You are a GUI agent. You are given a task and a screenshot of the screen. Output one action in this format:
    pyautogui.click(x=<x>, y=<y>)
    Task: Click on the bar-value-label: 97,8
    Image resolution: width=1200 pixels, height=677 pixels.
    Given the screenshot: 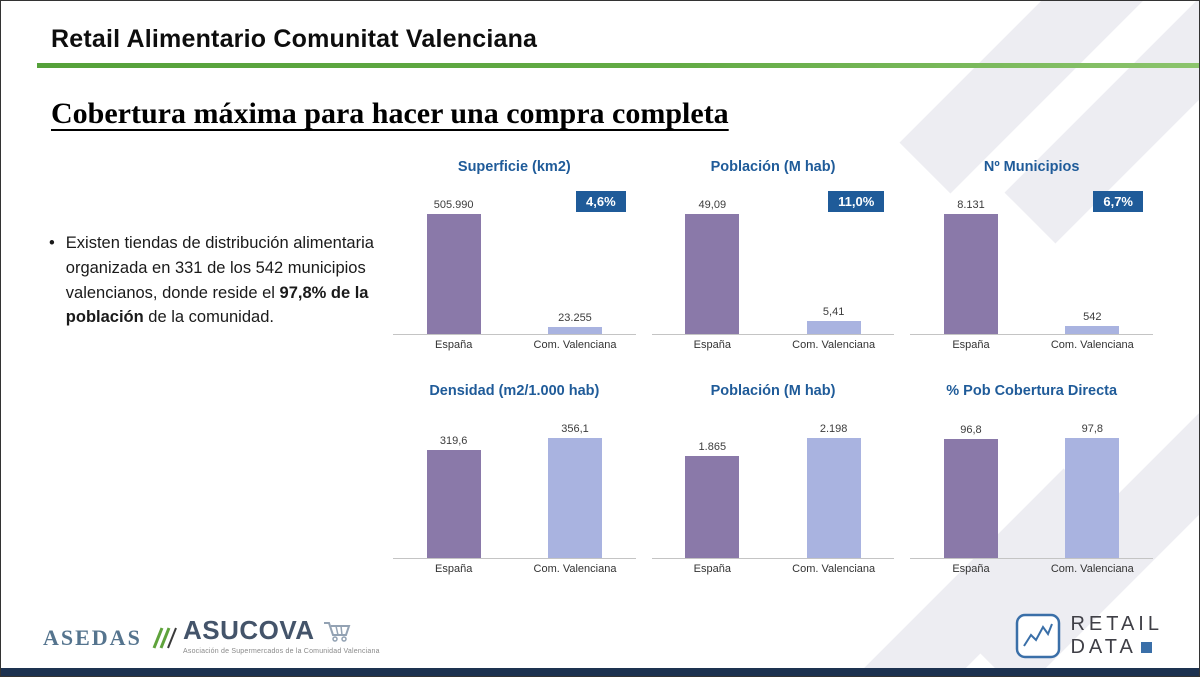 What is the action you would take?
    pyautogui.click(x=1092, y=429)
    